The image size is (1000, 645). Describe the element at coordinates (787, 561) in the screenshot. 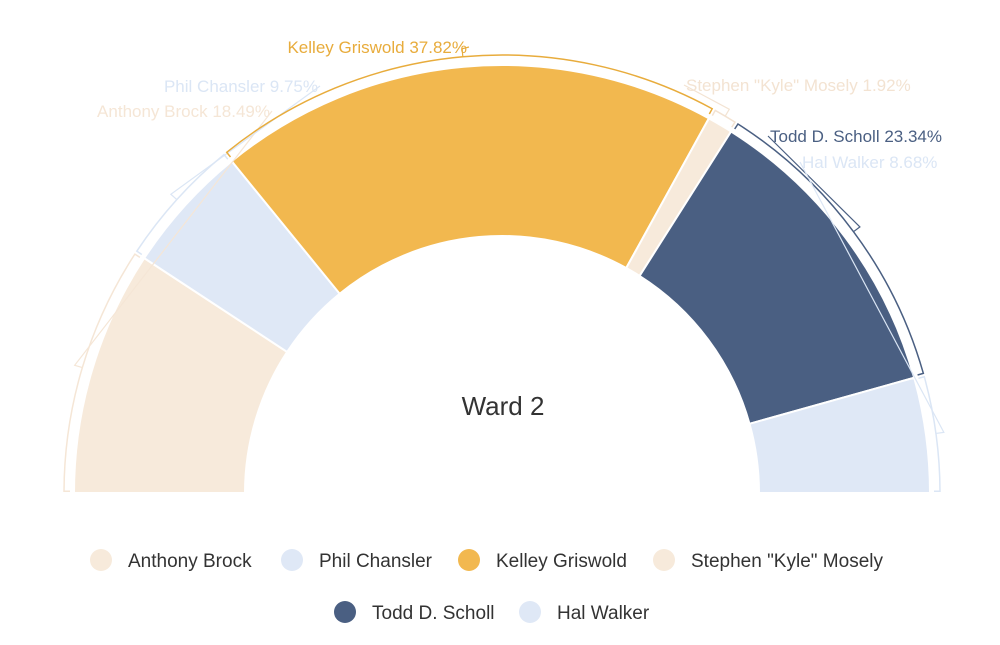

I see `legend-label-stephen-kyle-mosely: Stephen "Kyle" Mosely` at that location.